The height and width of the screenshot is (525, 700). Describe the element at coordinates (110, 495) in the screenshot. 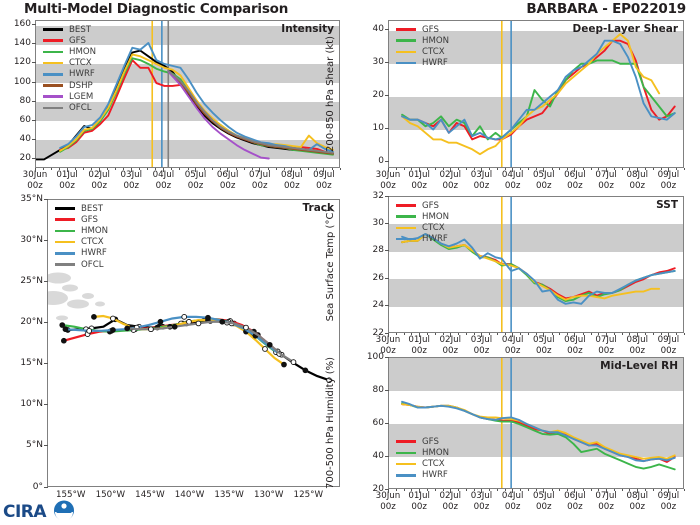

I see `x-tick-label: 150°W` at that location.